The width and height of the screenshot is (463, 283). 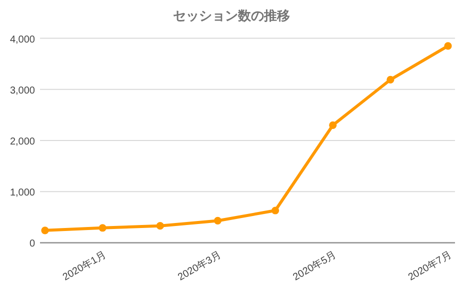 What do you see at coordinates (231, 15) in the screenshot?
I see `chart-title: セッション数の推移` at bounding box center [231, 15].